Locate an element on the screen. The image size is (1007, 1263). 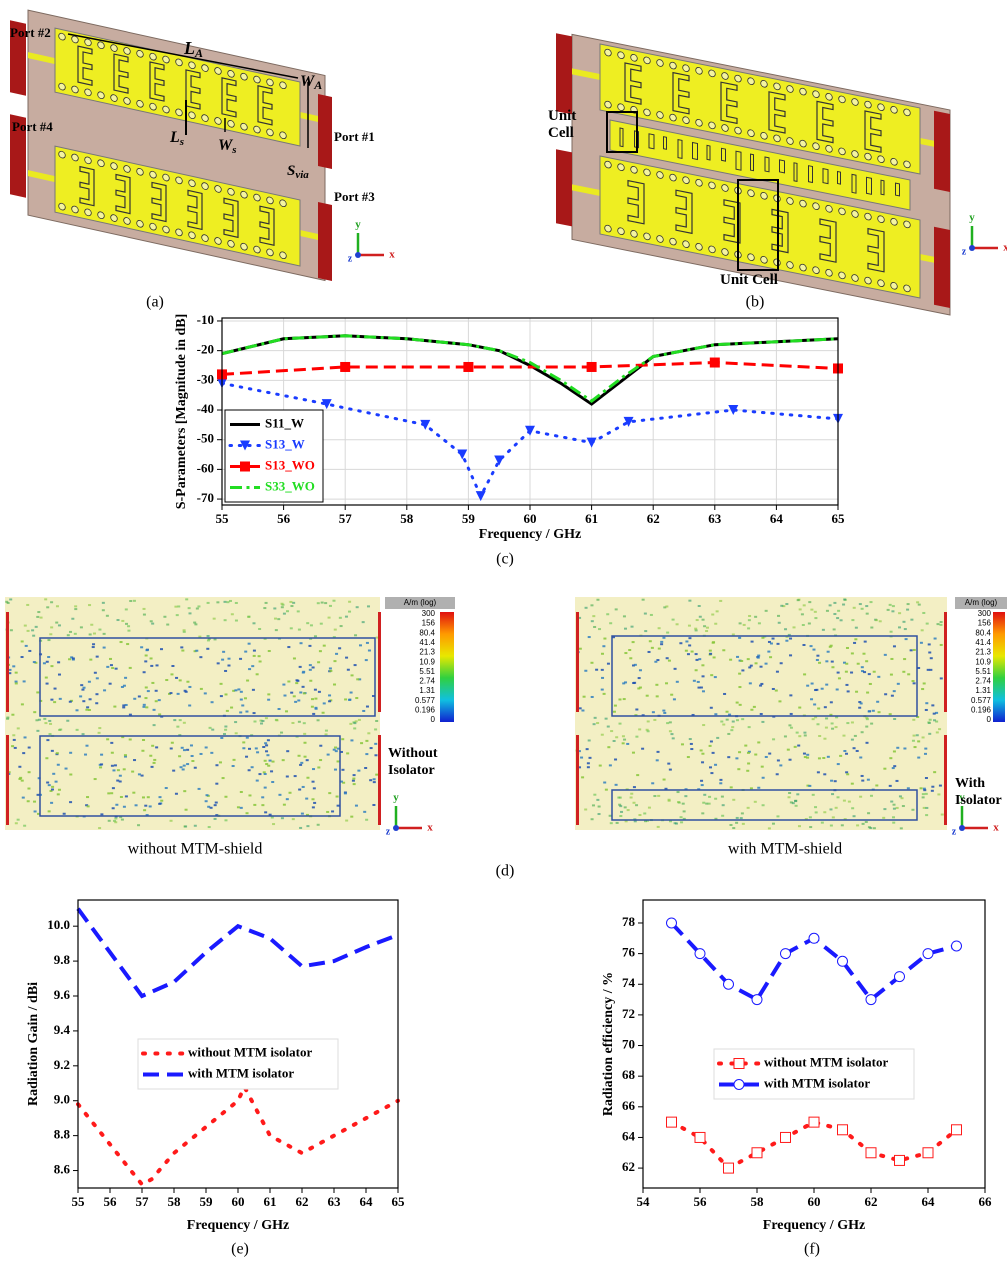
legend-label: S13_WO is located at coordinates (290, 464).